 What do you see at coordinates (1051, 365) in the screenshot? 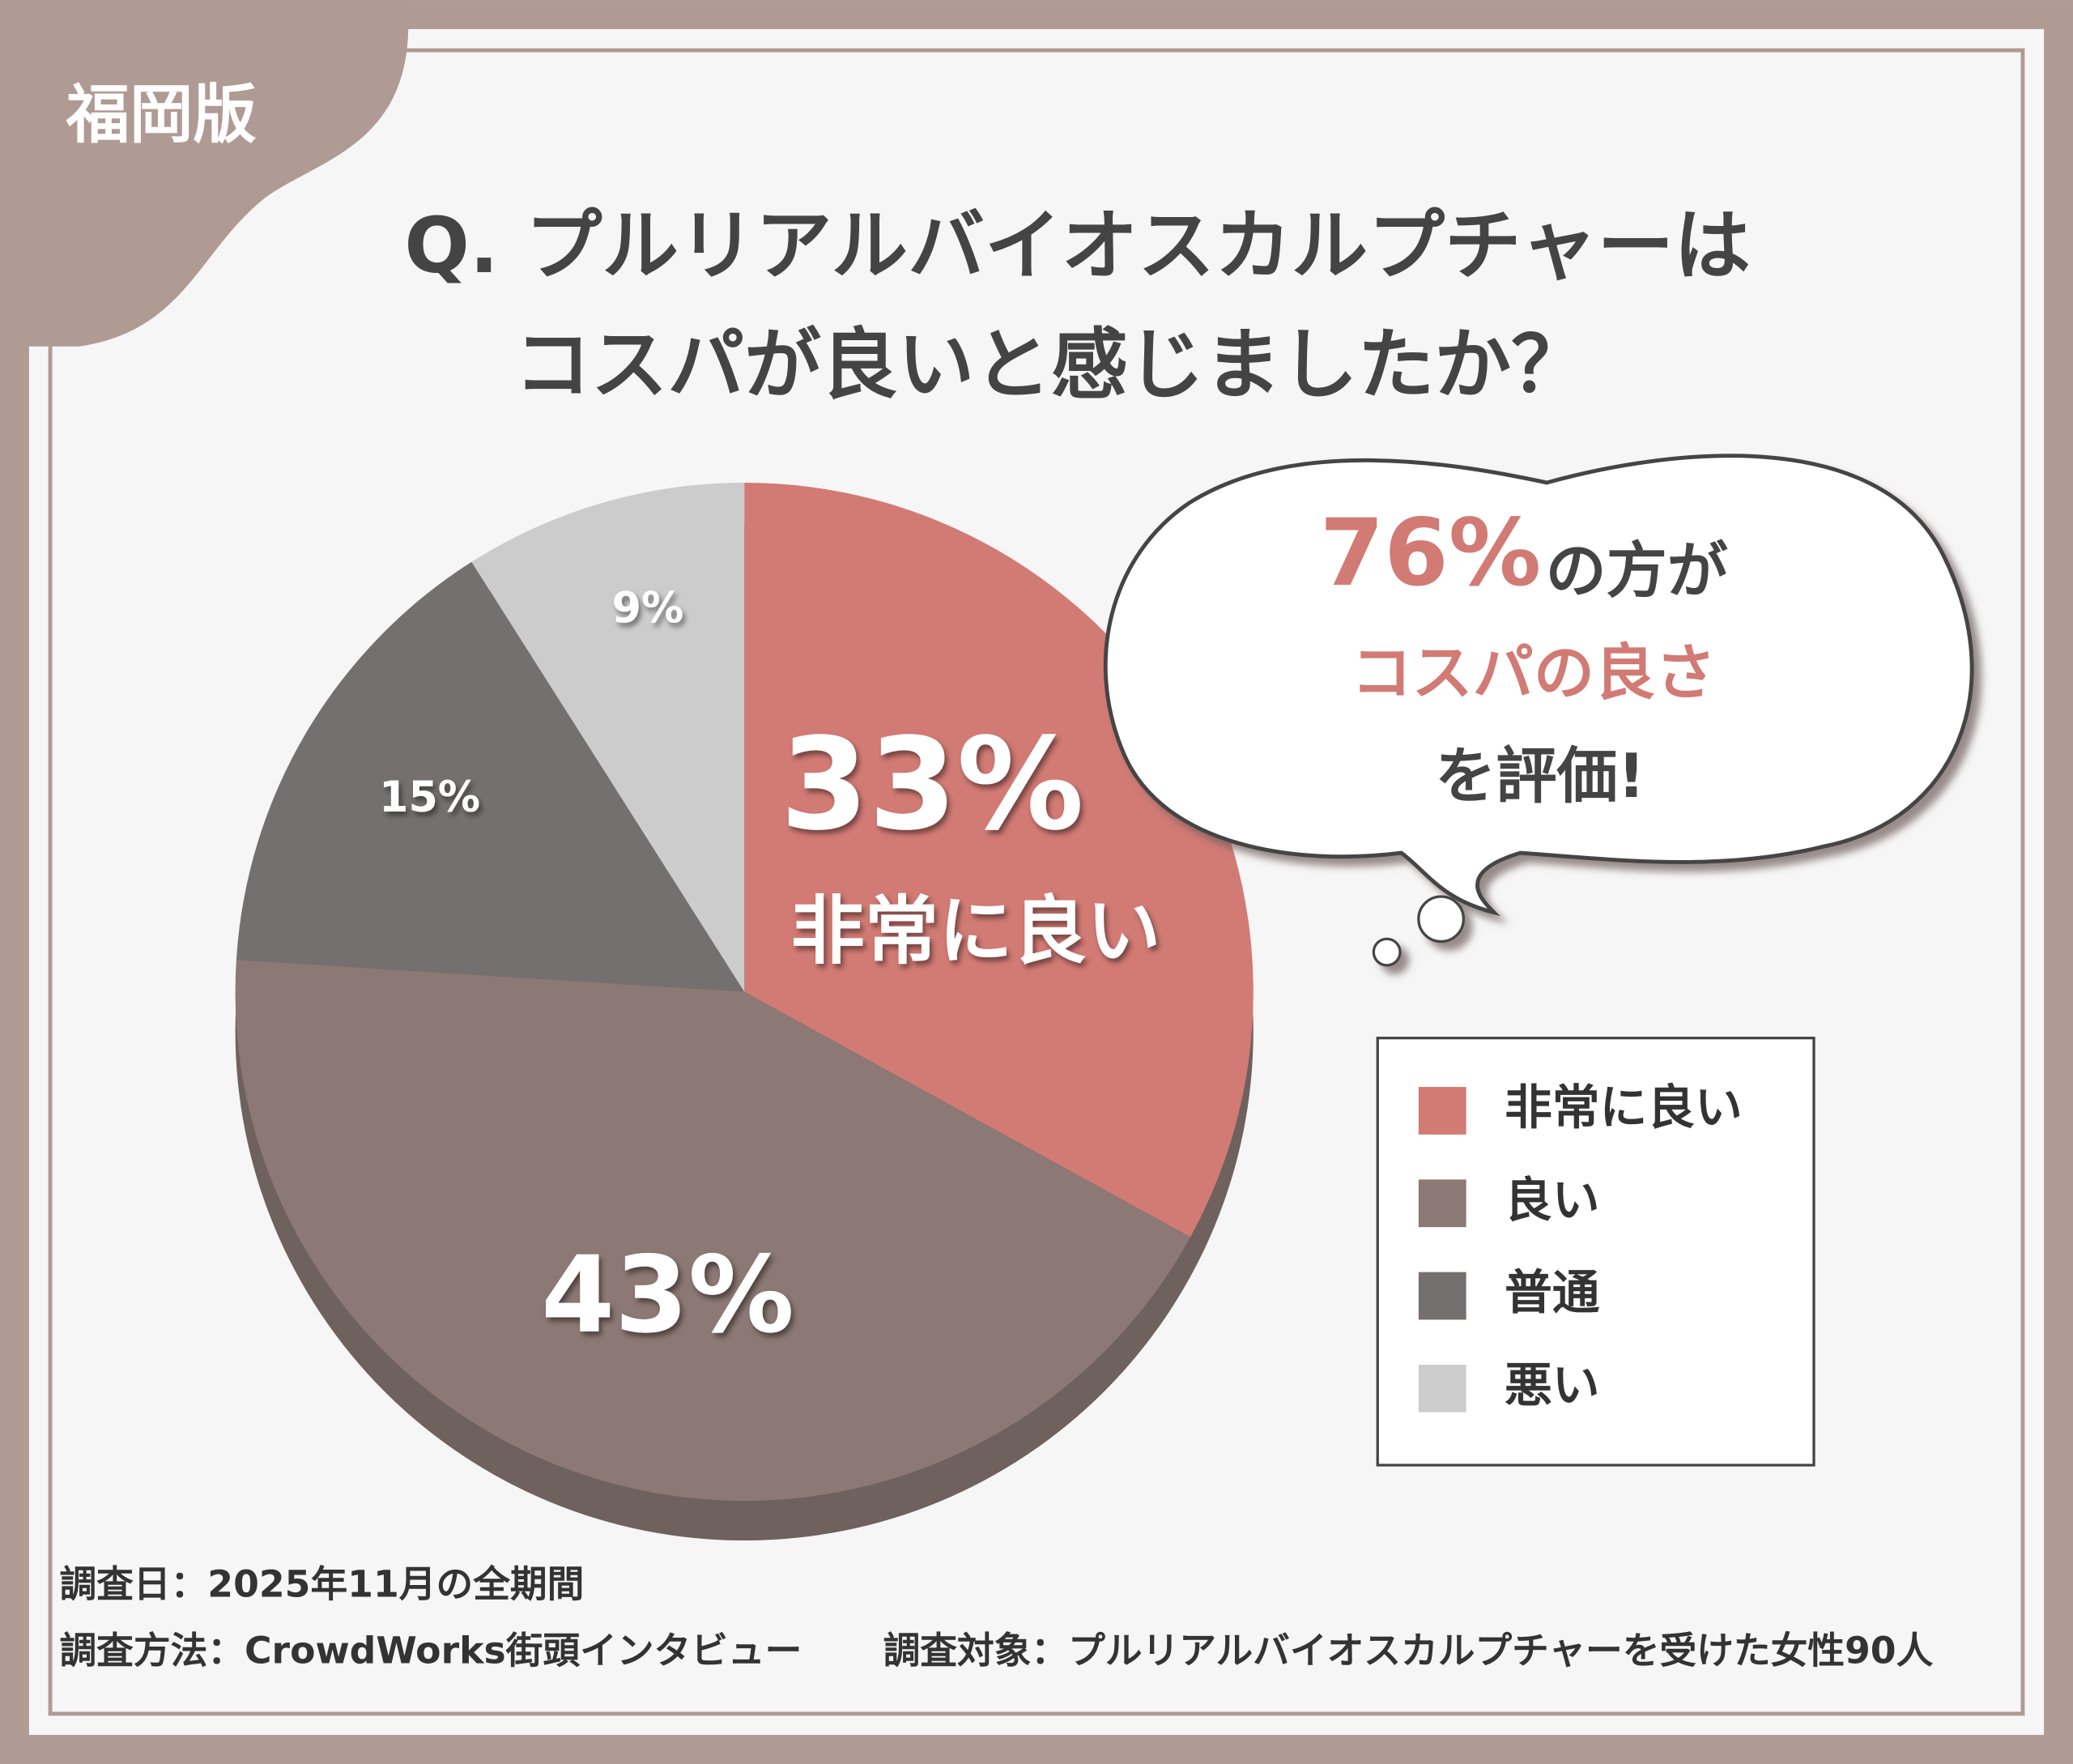
I see `title-line: コスパが良いと感じましたか？` at bounding box center [1051, 365].